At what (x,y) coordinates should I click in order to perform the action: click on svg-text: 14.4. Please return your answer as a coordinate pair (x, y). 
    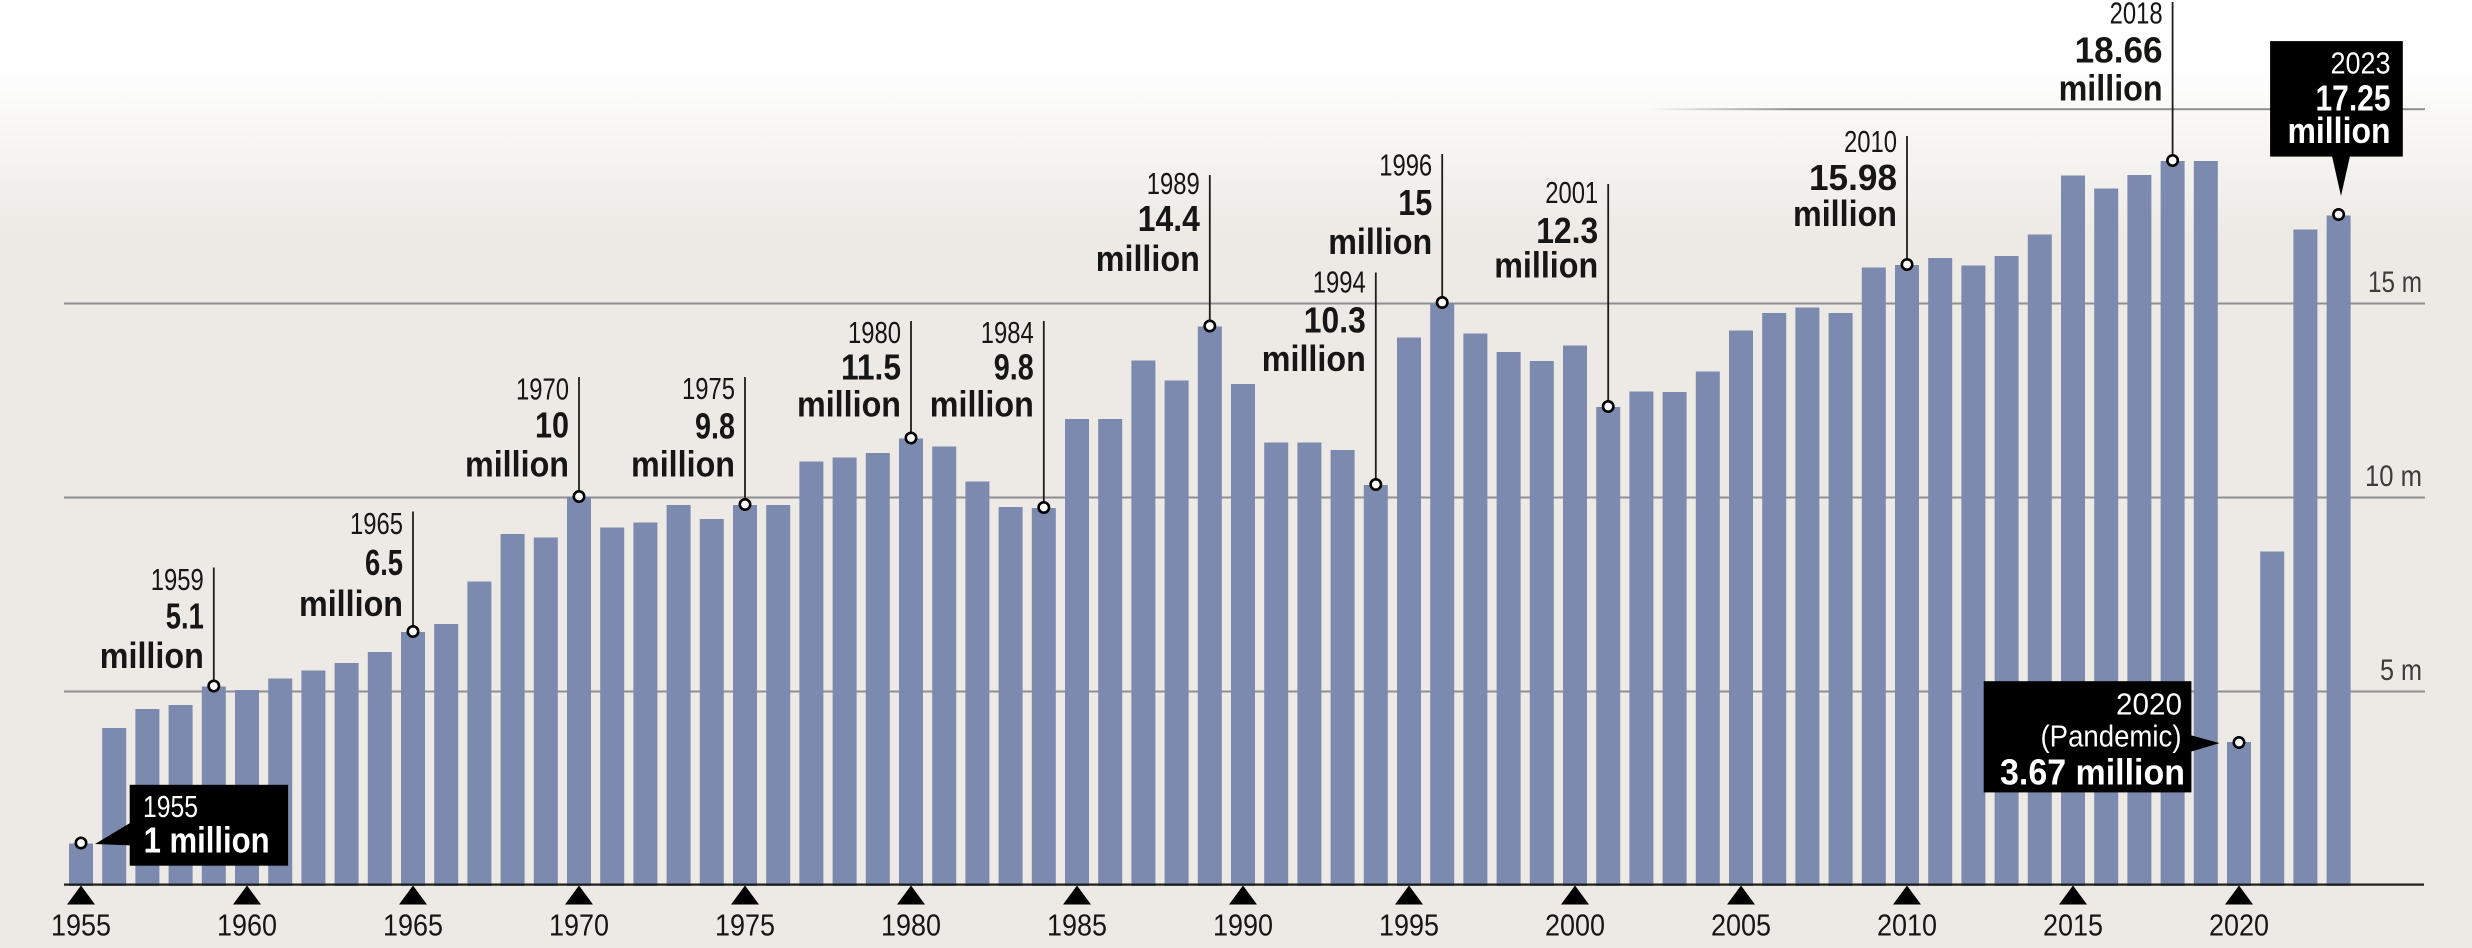
    Looking at the image, I should click on (1169, 218).